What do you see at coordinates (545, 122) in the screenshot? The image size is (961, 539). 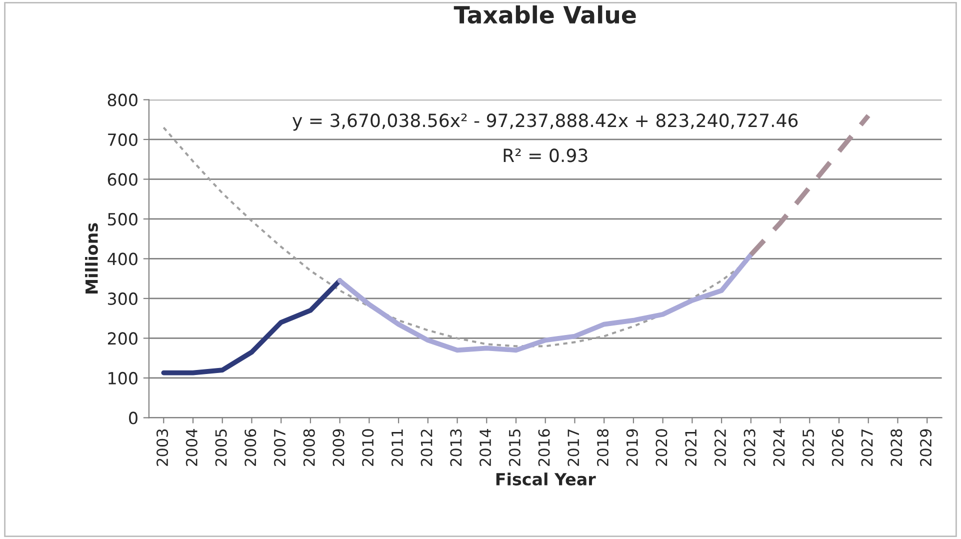 I see `annotation: y = 3,670,038.56x² - 97,237,888.42x + 823,240,727.46` at bounding box center [545, 122].